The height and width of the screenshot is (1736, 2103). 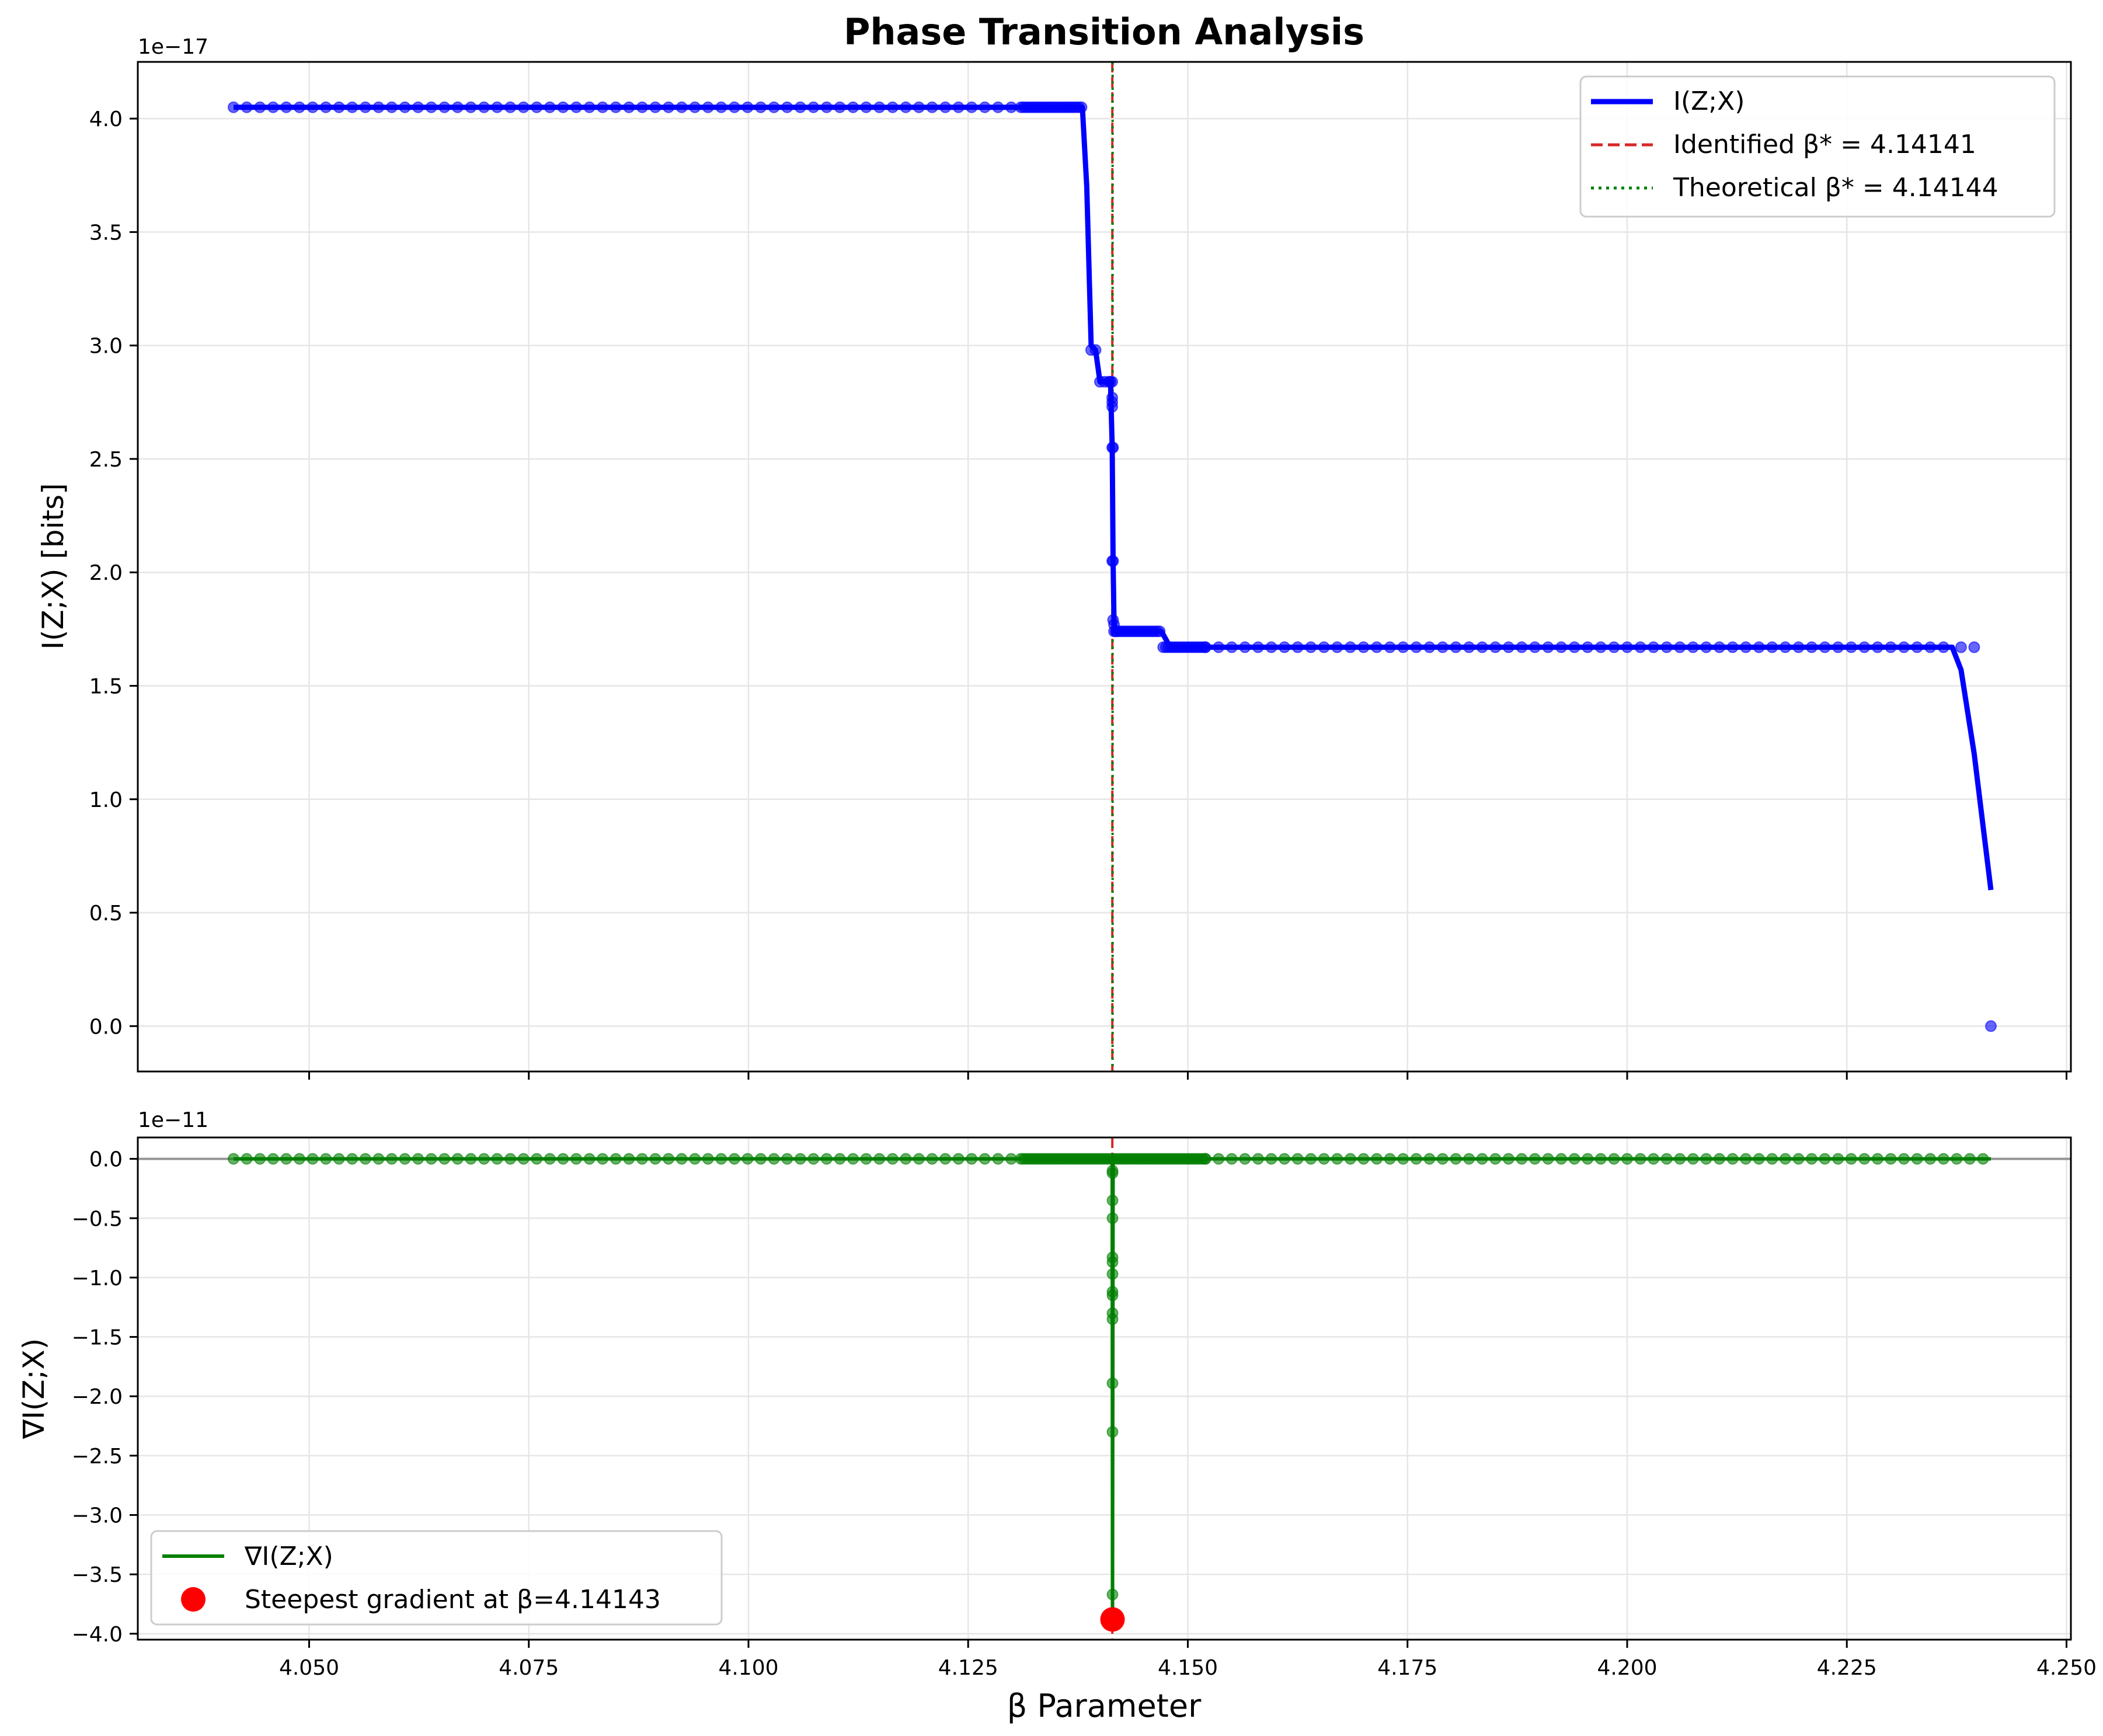 I want to click on bottom-y-axis-label: ∇I(Z;X), so click(x=34, y=1389).